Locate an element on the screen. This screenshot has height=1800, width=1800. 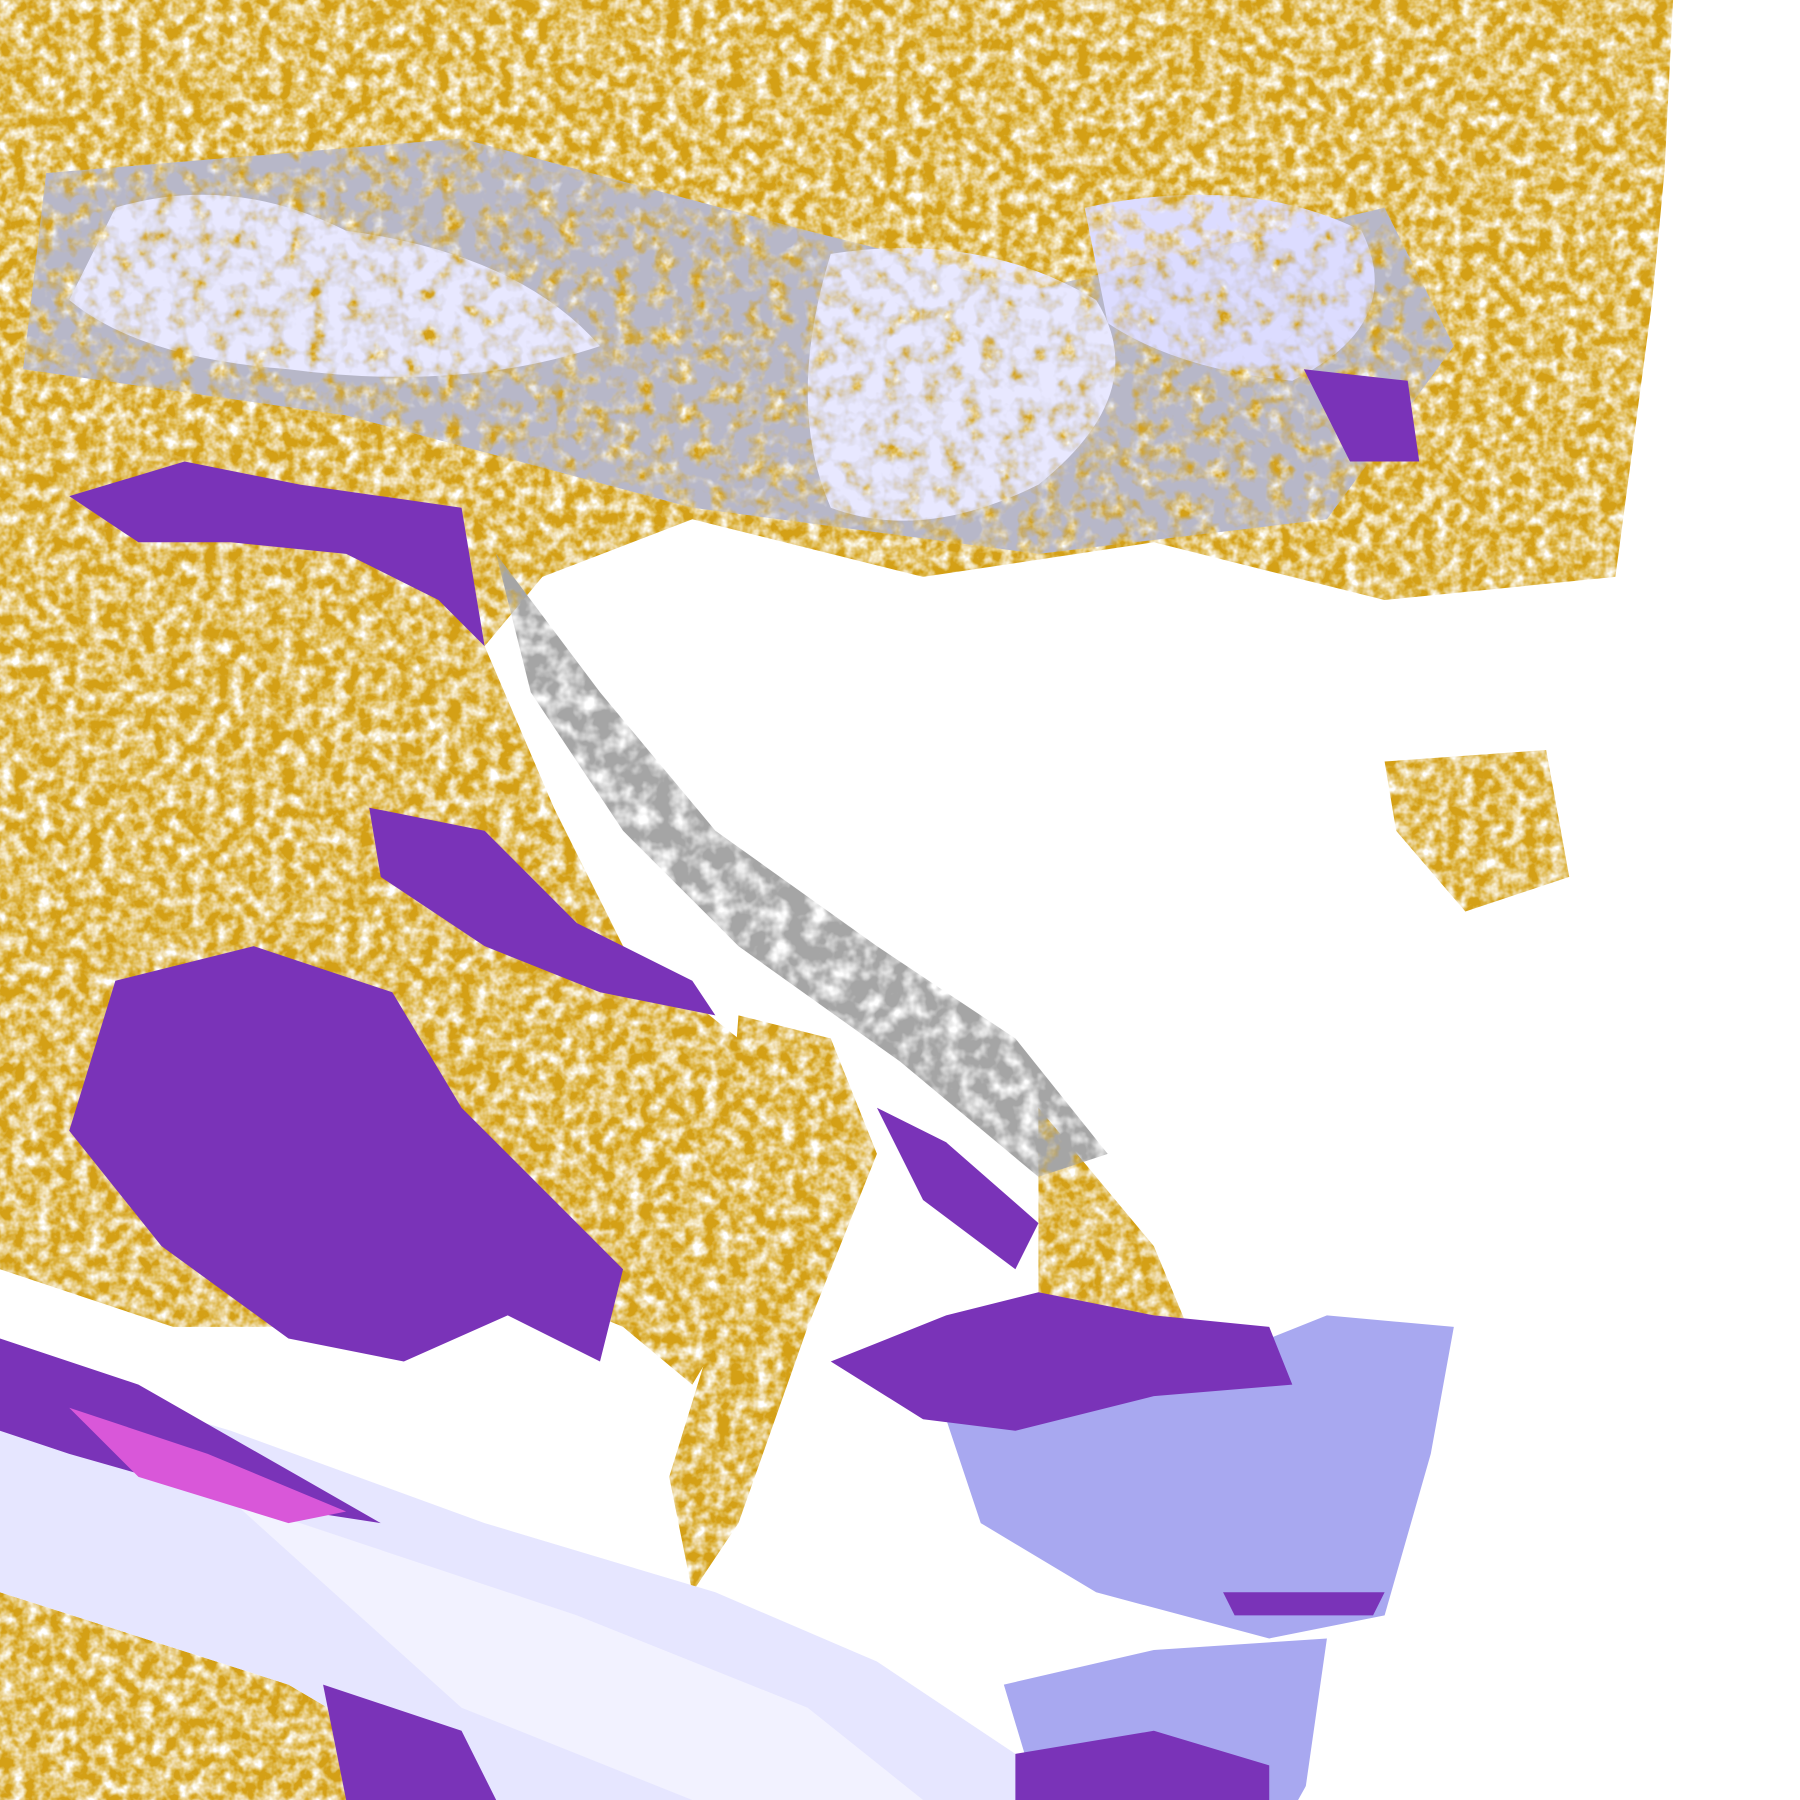
purple-streak is located at coordinates (1304, 1604).